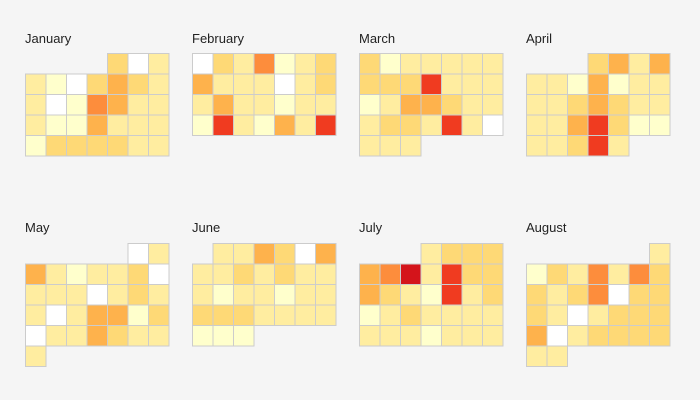  What do you see at coordinates (371, 227) in the screenshot?
I see `month-title: July` at bounding box center [371, 227].